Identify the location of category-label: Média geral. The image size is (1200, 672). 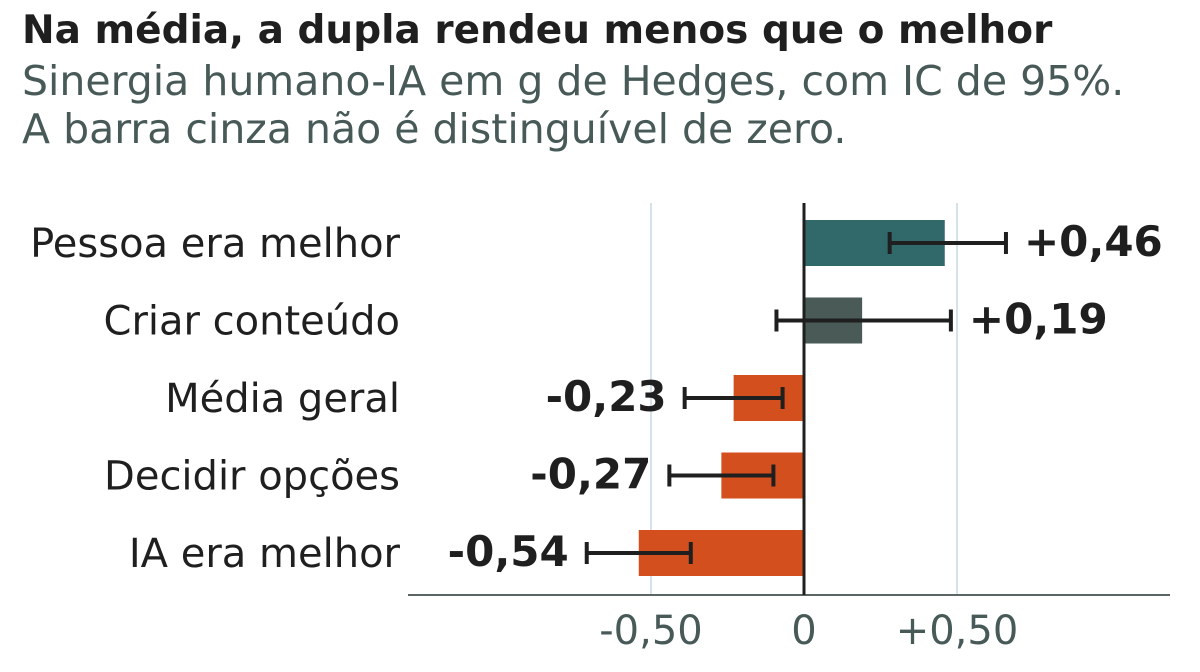
(282, 399).